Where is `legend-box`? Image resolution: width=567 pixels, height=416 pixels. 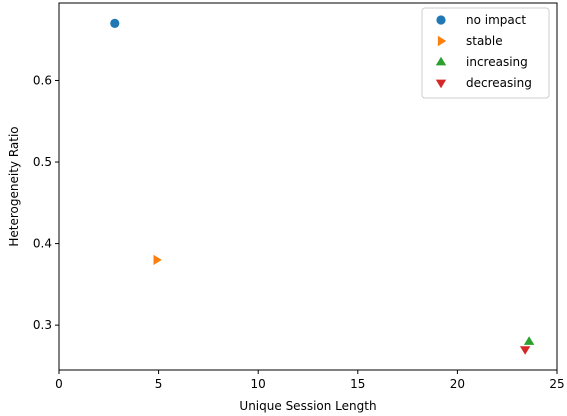 legend-box is located at coordinates (485, 53).